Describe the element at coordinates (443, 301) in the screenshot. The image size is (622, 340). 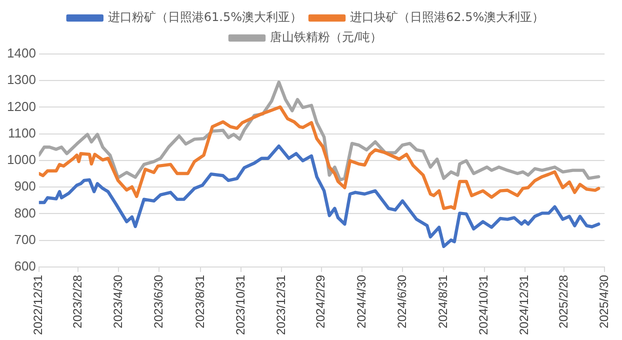
I see `x-tick-label: 2024/8/31` at that location.